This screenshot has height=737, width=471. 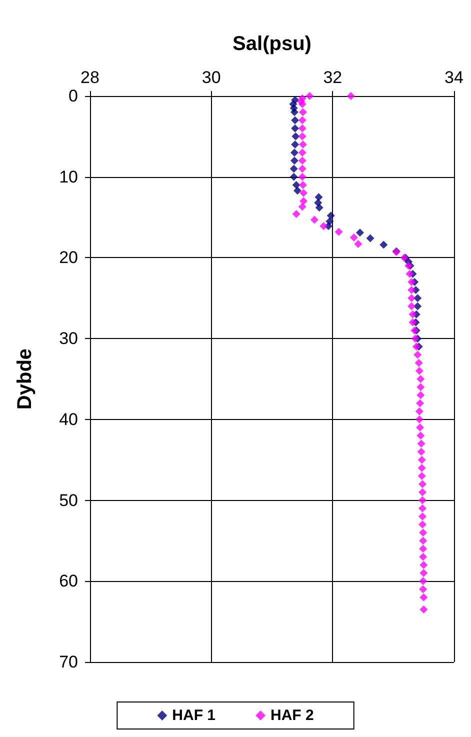 What do you see at coordinates (68, 419) in the screenshot?
I see `y-tick-label: 40` at bounding box center [68, 419].